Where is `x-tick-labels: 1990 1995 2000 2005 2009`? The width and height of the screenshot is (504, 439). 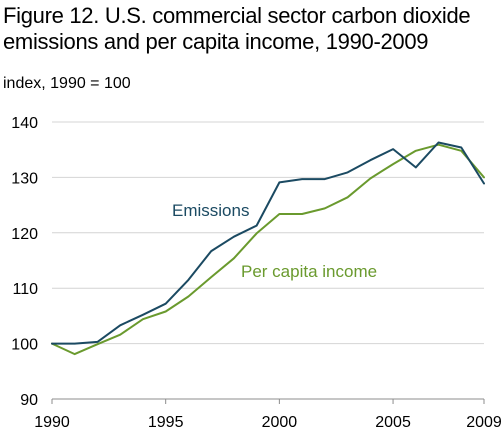
x-tick-labels: 1990 1995 2000 2005 2009 is located at coordinates (268, 415).